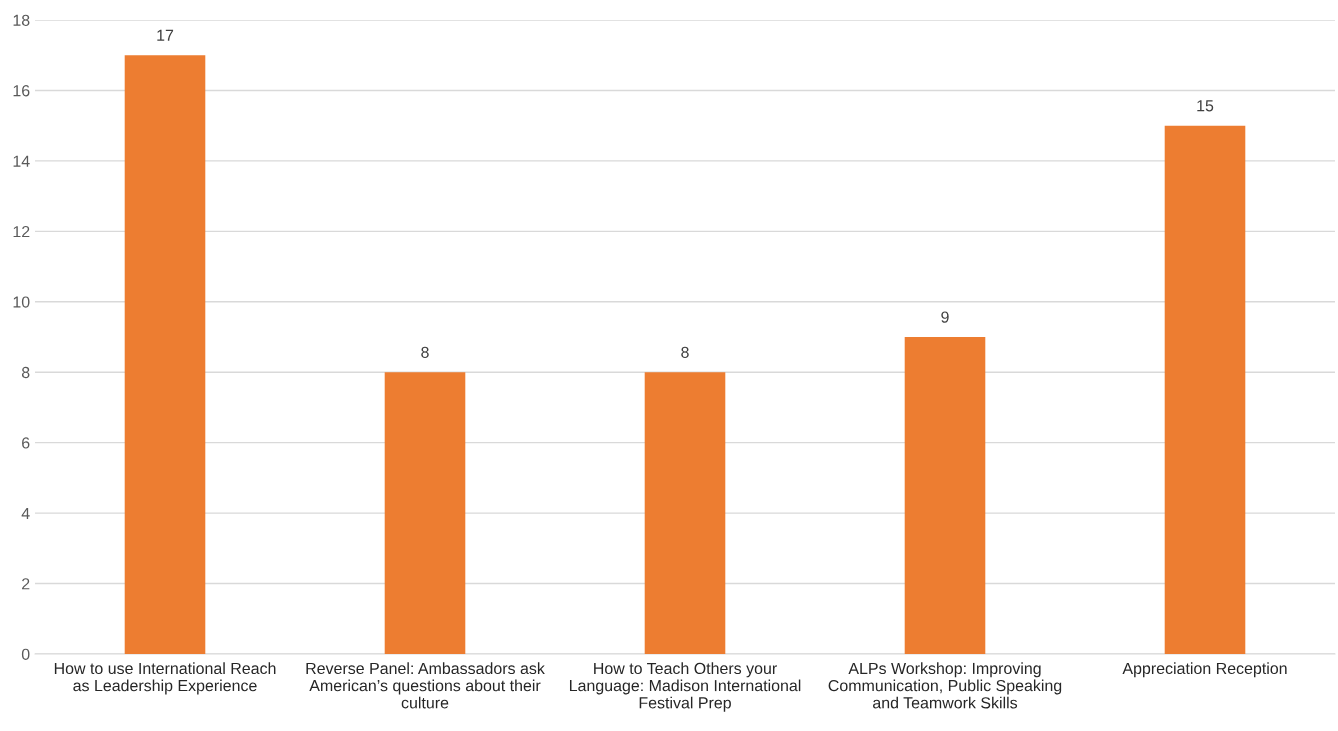 The height and width of the screenshot is (731, 1338). I want to click on y-tick-label: 14, so click(21, 161).